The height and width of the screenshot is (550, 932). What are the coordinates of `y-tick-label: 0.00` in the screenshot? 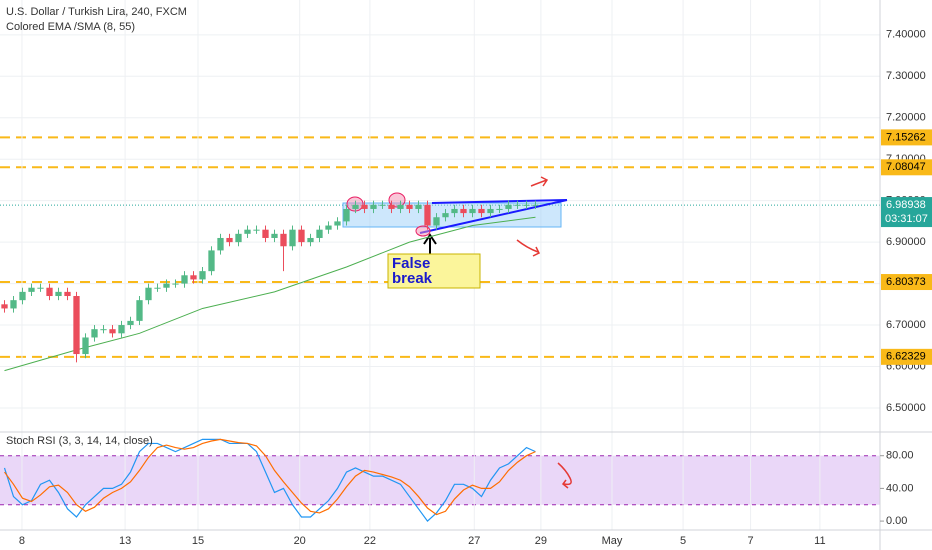 It's located at (896, 521).